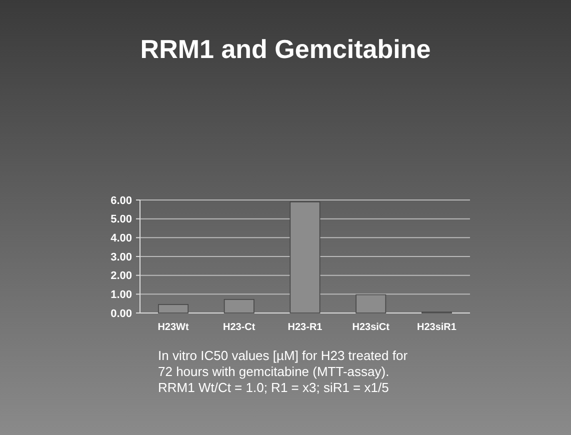 The width and height of the screenshot is (571, 435). Describe the element at coordinates (121, 238) in the screenshot. I see `y-tick-label: 4.00` at that location.